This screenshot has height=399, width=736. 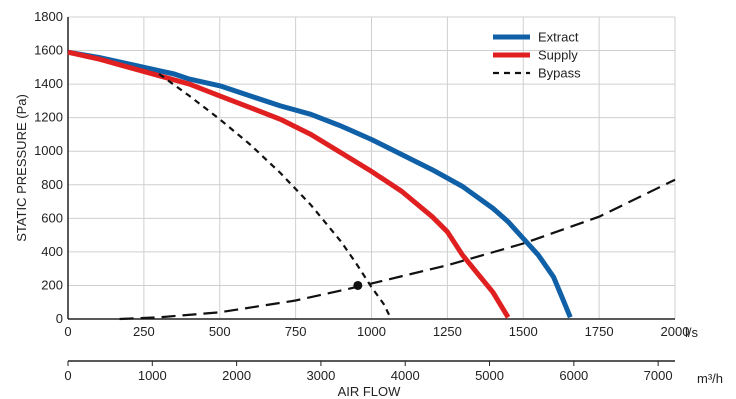 I want to click on x-tick-label: 1250, so click(x=447, y=331).